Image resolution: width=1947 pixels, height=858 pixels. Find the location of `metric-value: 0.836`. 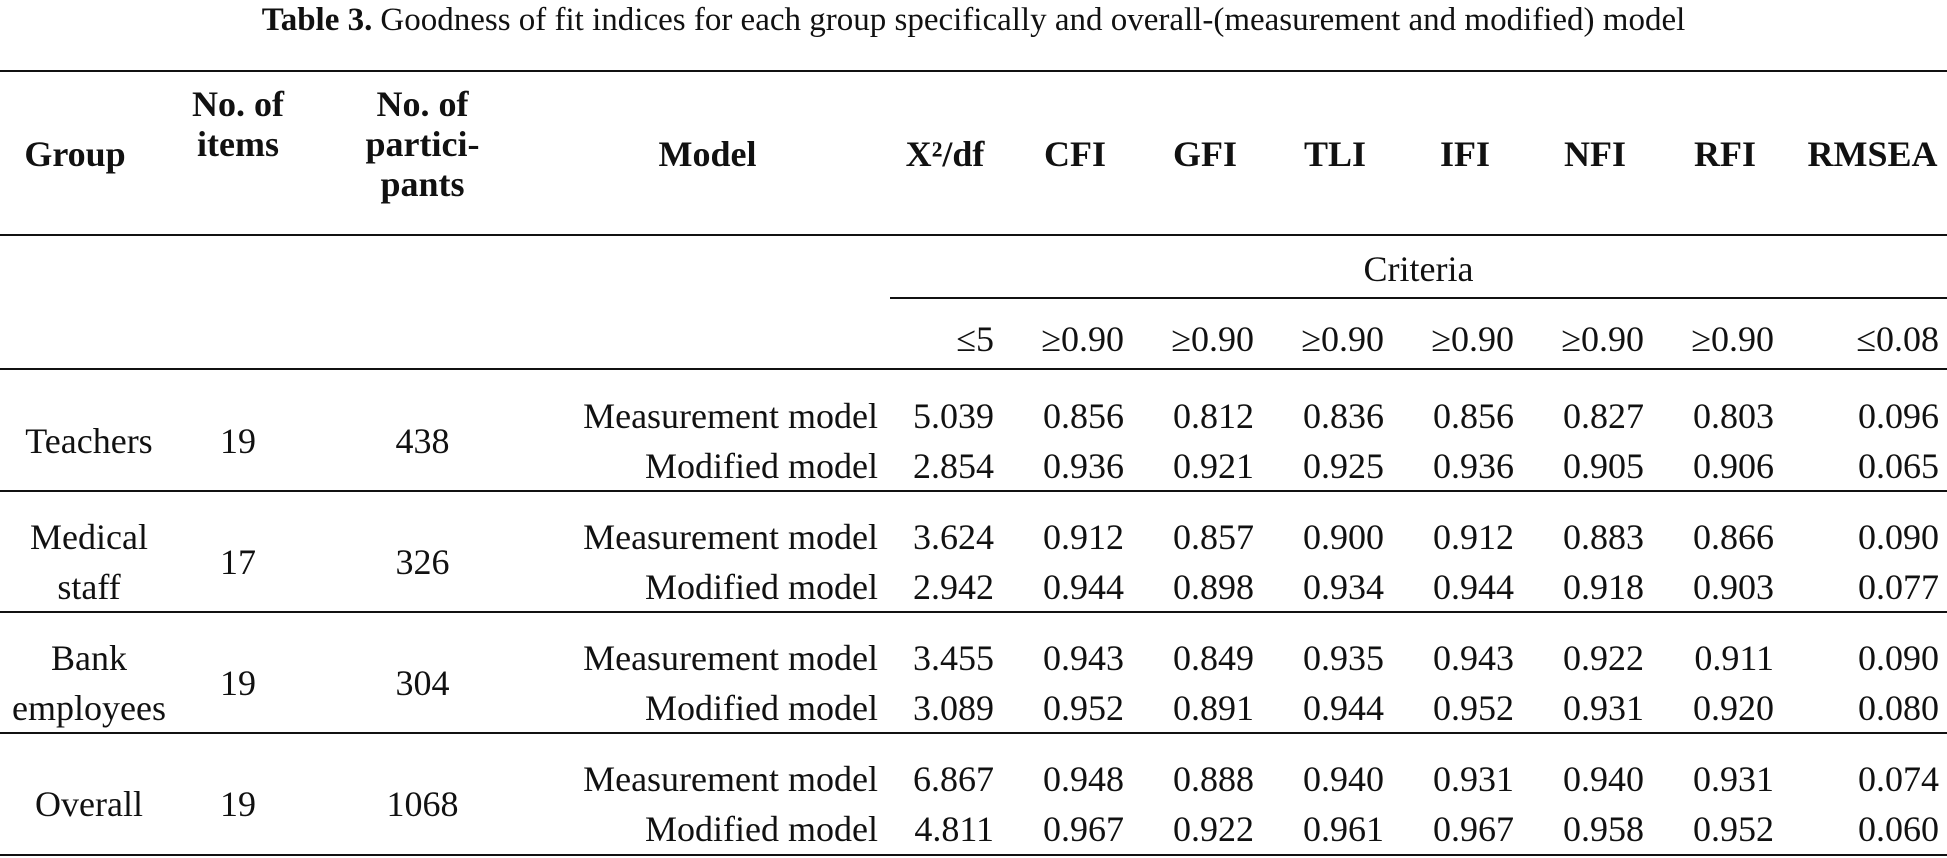

metric-value: 0.836 is located at coordinates (1343, 416).